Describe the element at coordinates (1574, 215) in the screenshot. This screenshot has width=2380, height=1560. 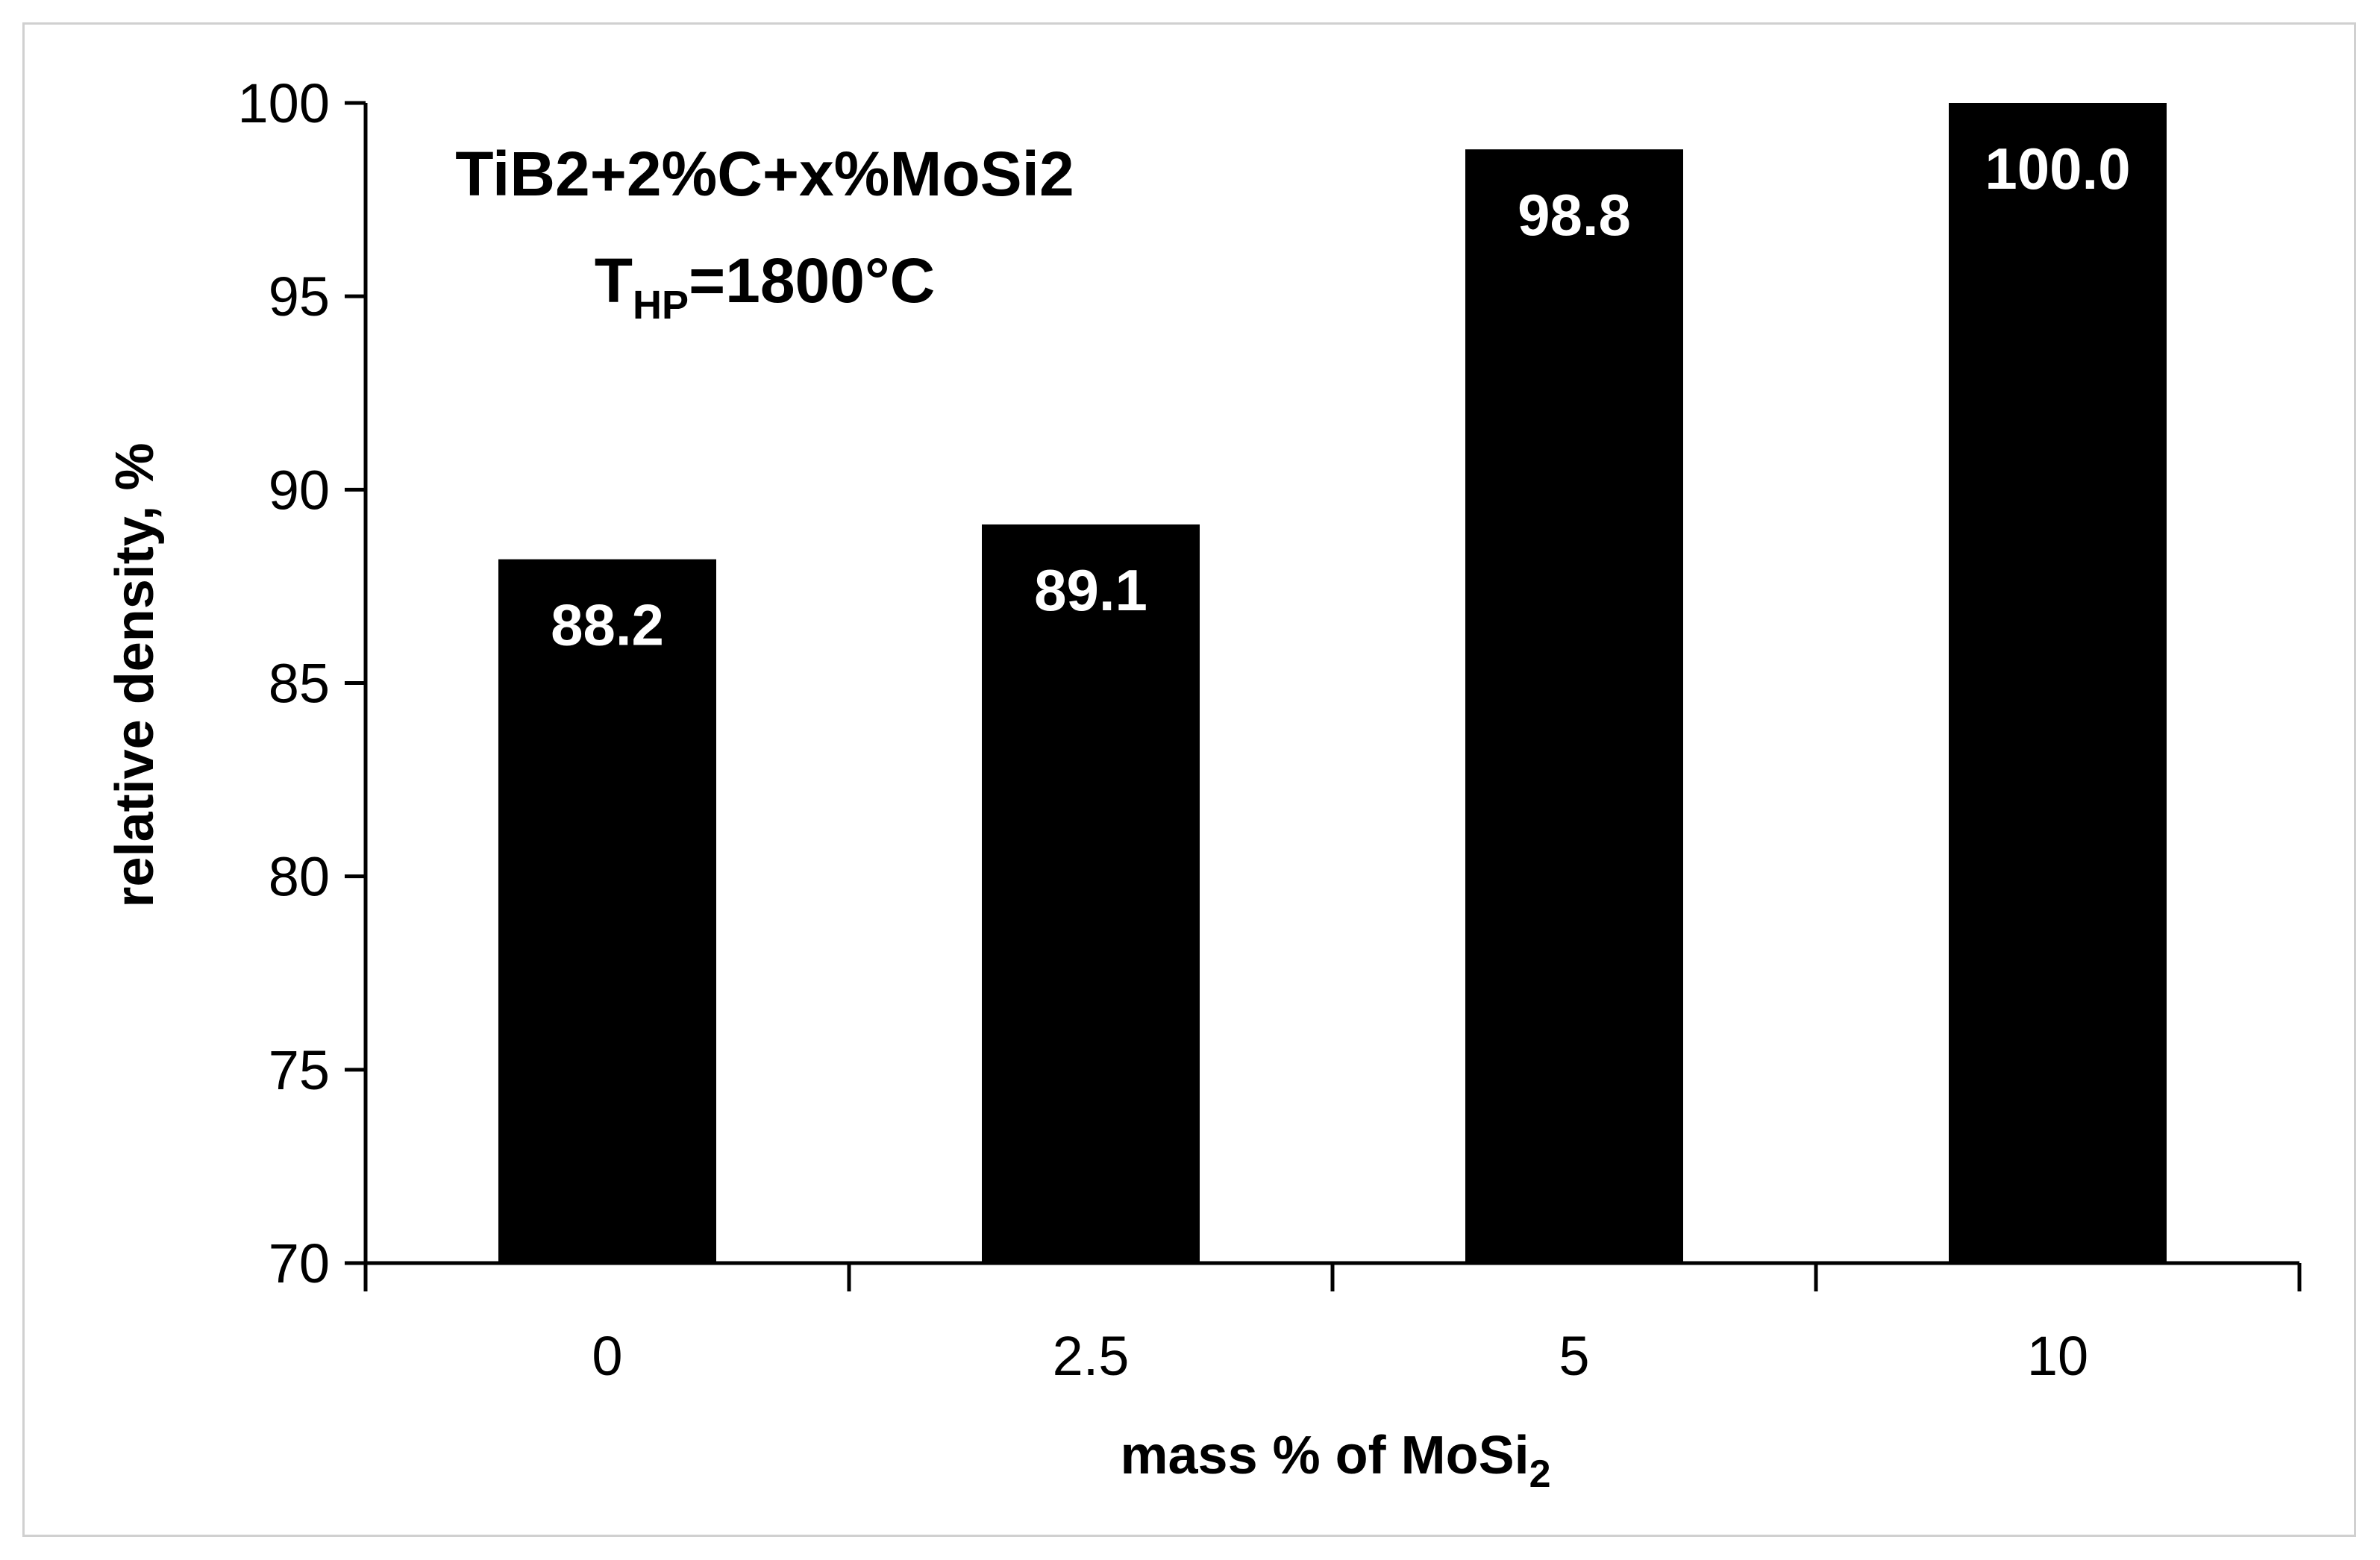
I see `bar-value-label: 98.8` at that location.